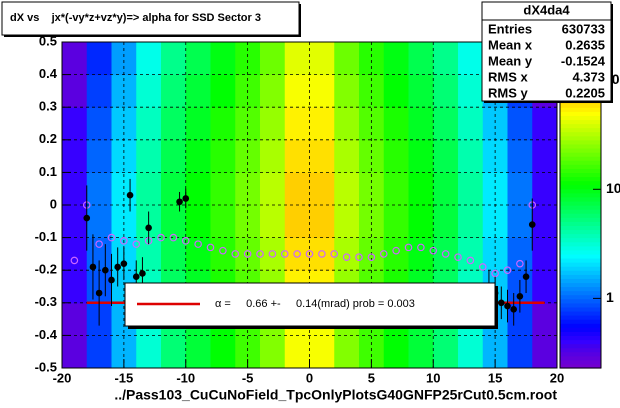 The width and height of the screenshot is (620, 408). I want to click on y-tick-label: 0.4, so click(48, 73).